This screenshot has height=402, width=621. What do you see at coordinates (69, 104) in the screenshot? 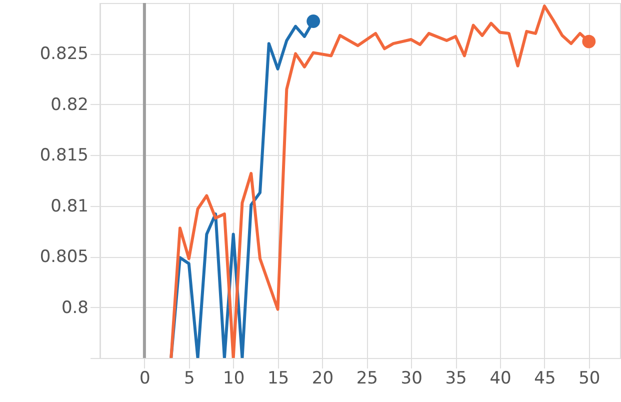
I see `y-tick-label: 0.82` at bounding box center [69, 104].